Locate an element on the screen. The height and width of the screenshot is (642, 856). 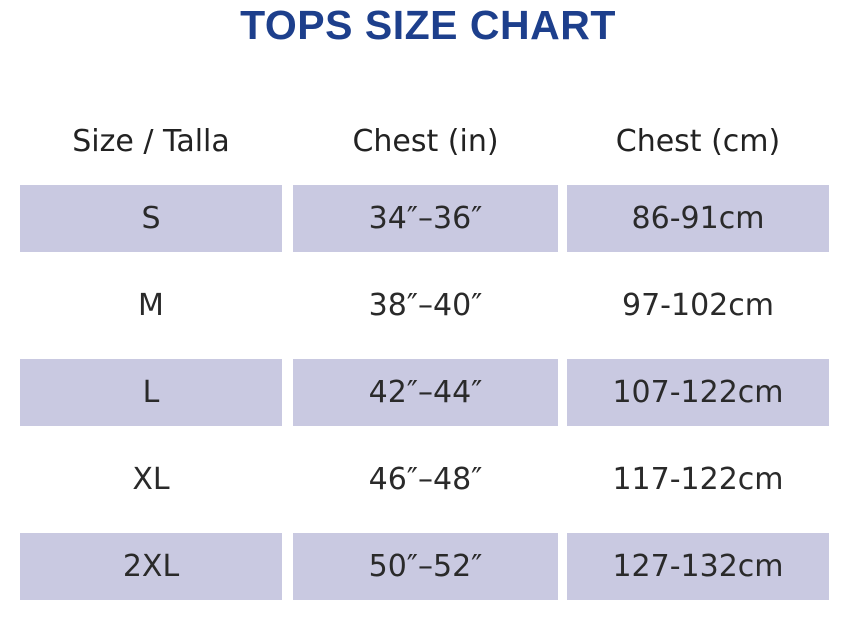
table-cell-chest-cm: 86-91cm is located at coordinates (698, 218).